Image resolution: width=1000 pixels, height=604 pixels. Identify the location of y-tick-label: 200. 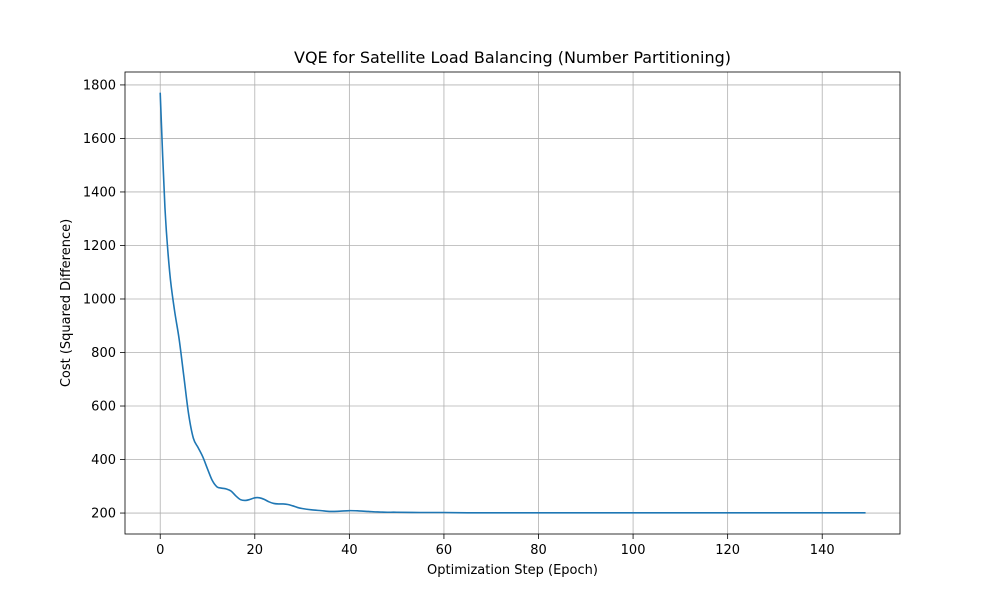
(103, 514).